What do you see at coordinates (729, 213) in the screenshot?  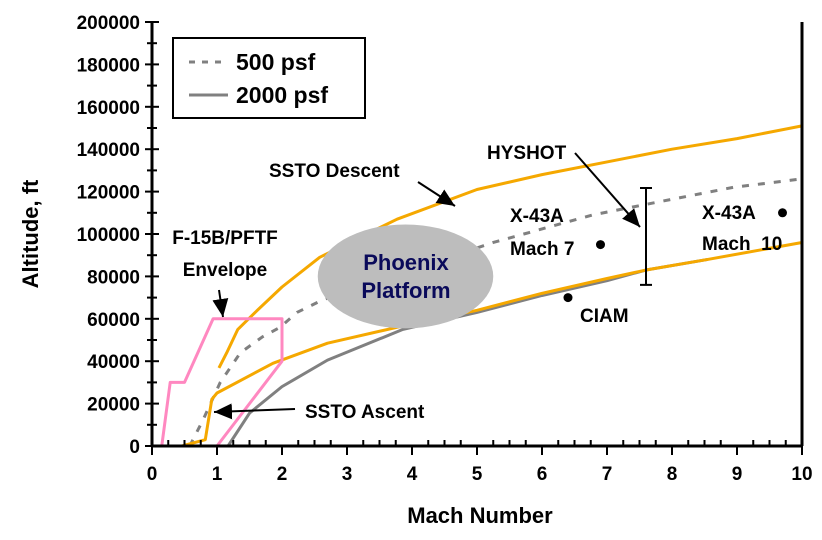 I see `x43a-mach10-label-1: X-43A` at bounding box center [729, 213].